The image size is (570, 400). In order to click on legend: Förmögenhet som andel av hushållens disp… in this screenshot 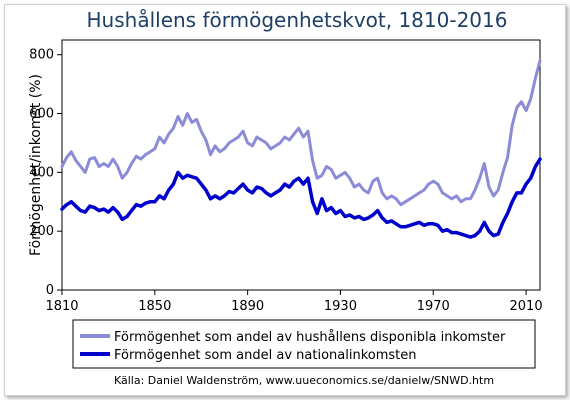, I will do `click(304, 344)`.